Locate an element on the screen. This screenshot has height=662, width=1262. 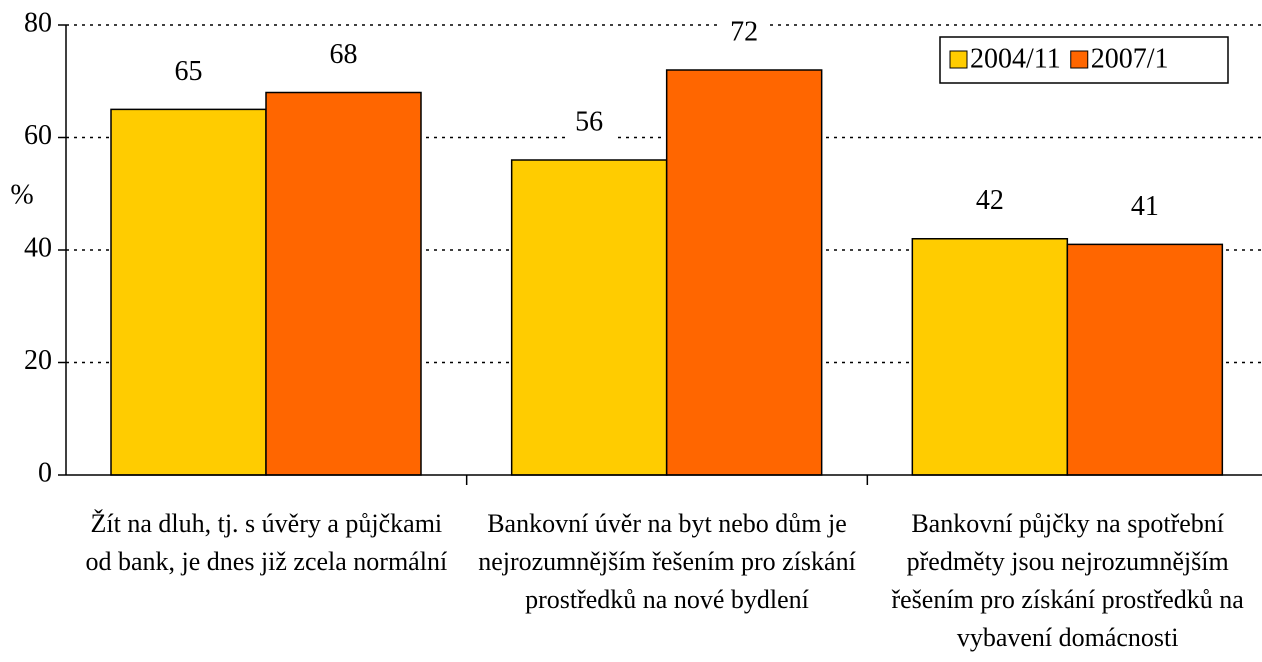
value-label: 42 is located at coordinates (990, 200).